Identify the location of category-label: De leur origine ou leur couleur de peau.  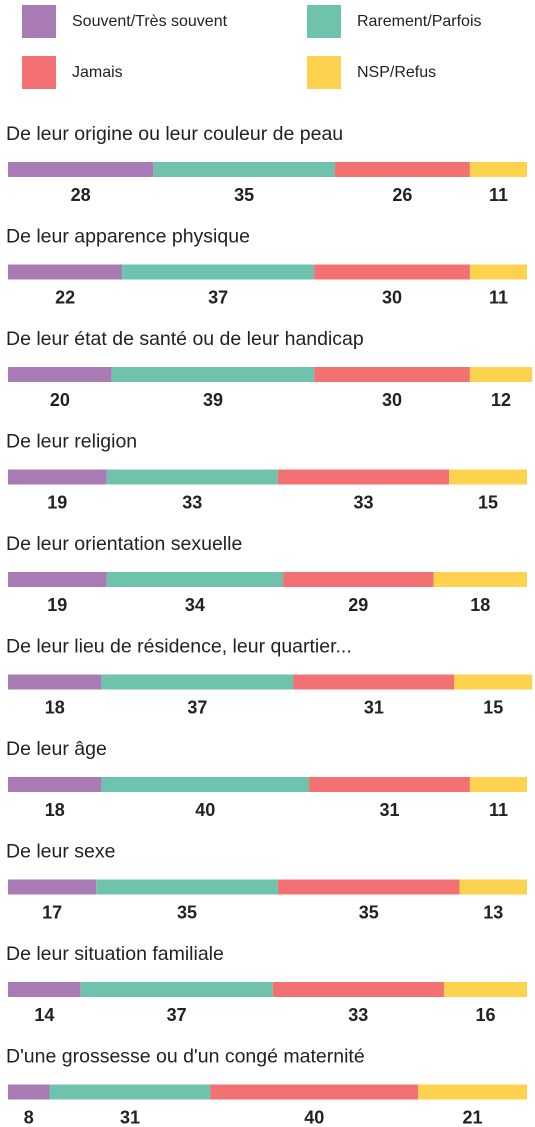
(174, 134).